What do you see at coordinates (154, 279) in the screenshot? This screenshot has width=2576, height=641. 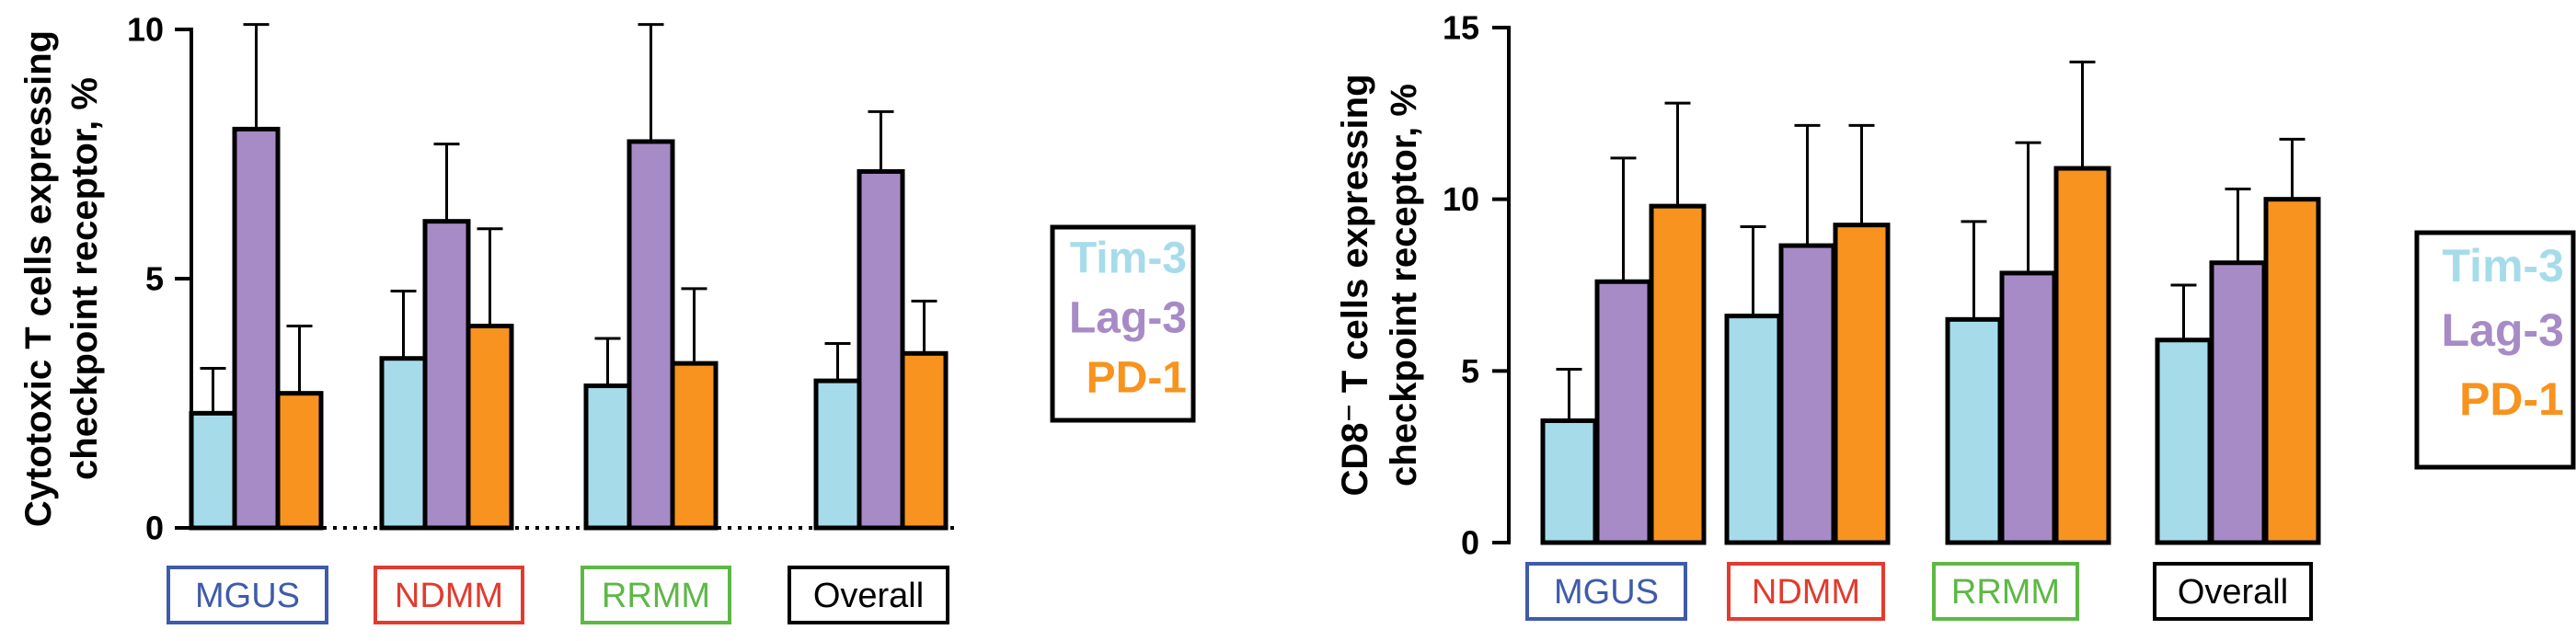 I see `chart1-ytick-label: 5` at bounding box center [154, 279].